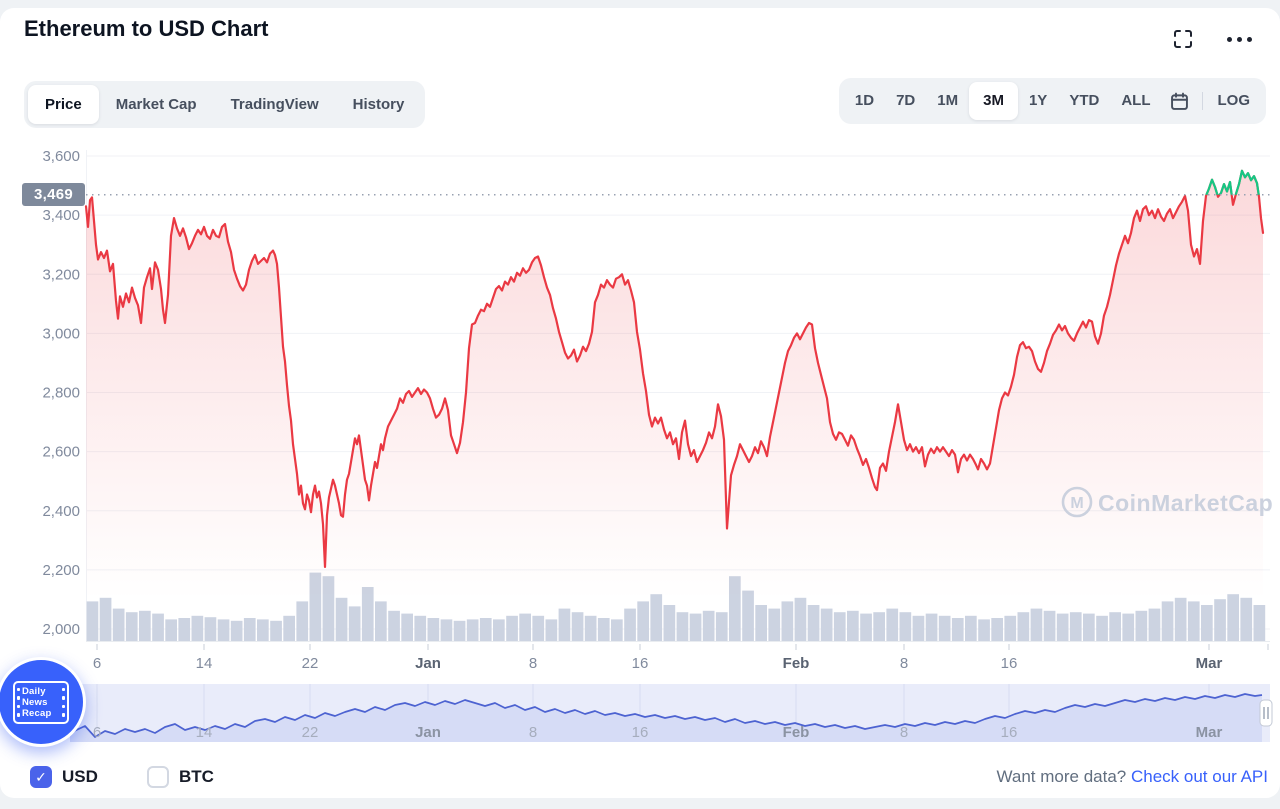  What do you see at coordinates (61, 511) in the screenshot?
I see `svg-text: 2,400` at bounding box center [61, 511].